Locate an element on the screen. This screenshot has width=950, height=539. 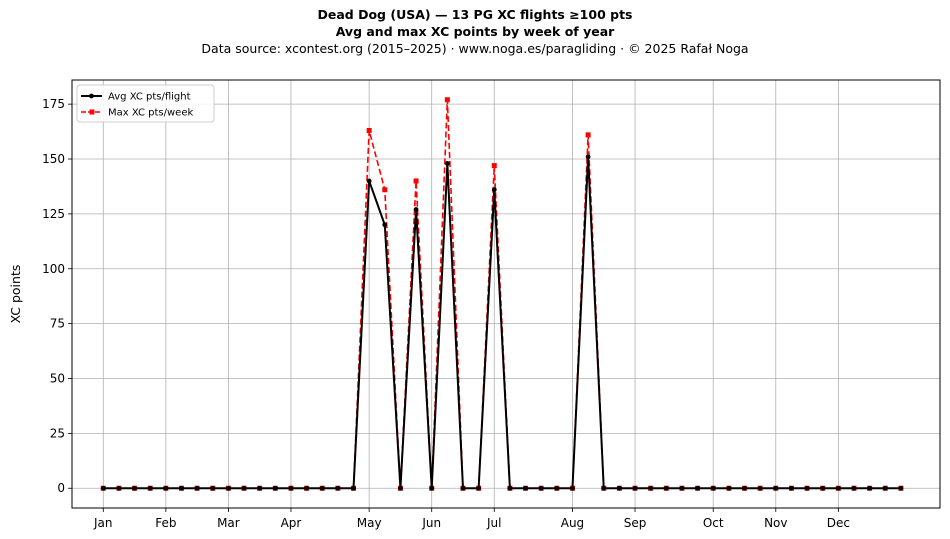
x-tick-label: Jan is located at coordinates (103, 523).